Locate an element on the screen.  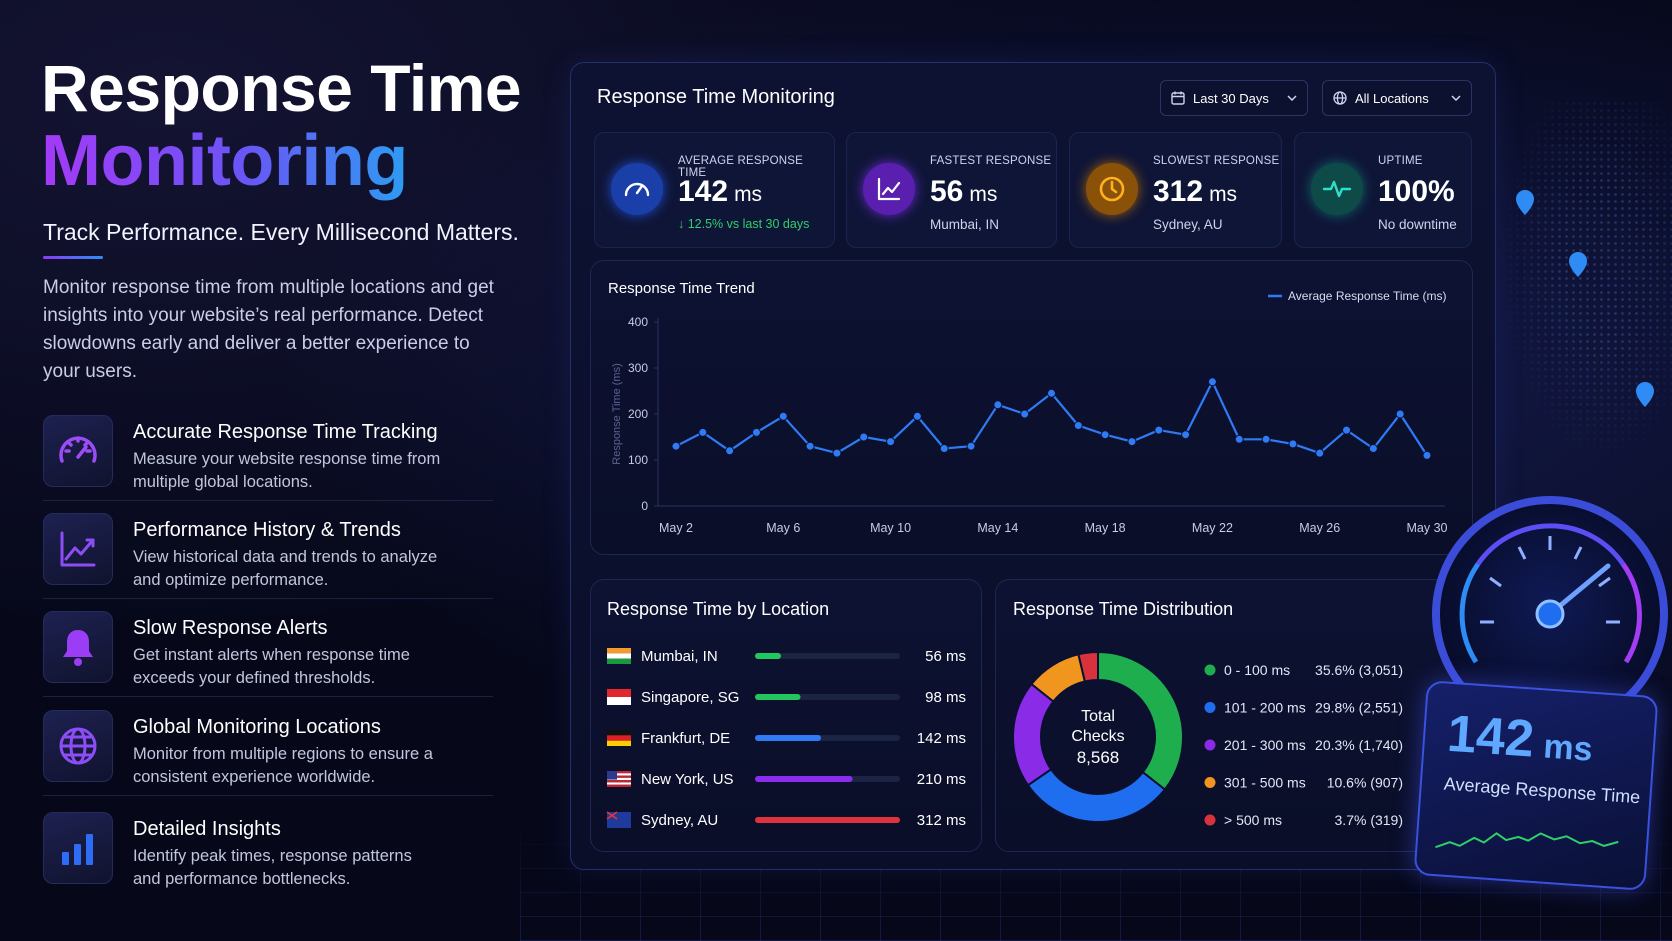
dashboard-title: Response Time Monitoring is located at coordinates (716, 97).